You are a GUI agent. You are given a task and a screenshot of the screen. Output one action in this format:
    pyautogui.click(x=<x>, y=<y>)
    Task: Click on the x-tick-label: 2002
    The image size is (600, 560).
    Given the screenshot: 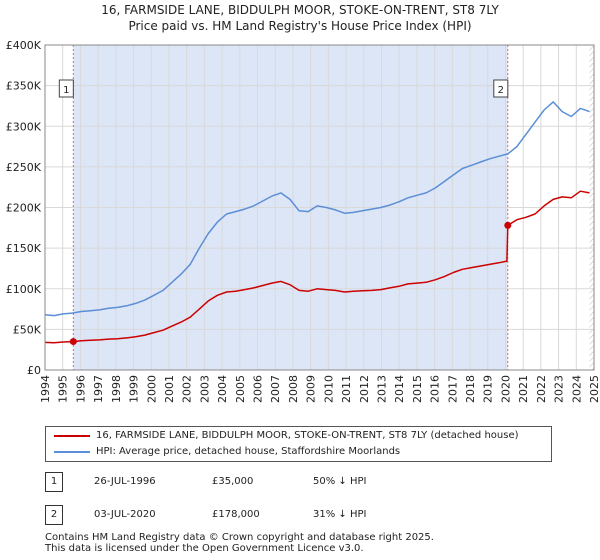 What is the action you would take?
    pyautogui.click(x=187, y=389)
    